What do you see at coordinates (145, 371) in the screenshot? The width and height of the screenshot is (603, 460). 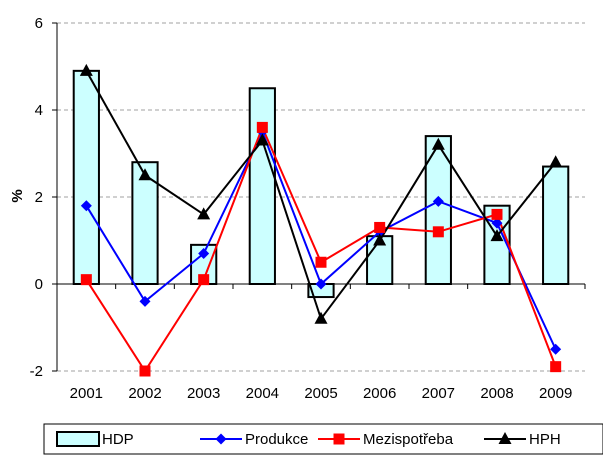 I see `marker-mezispotreba-2002` at bounding box center [145, 371].